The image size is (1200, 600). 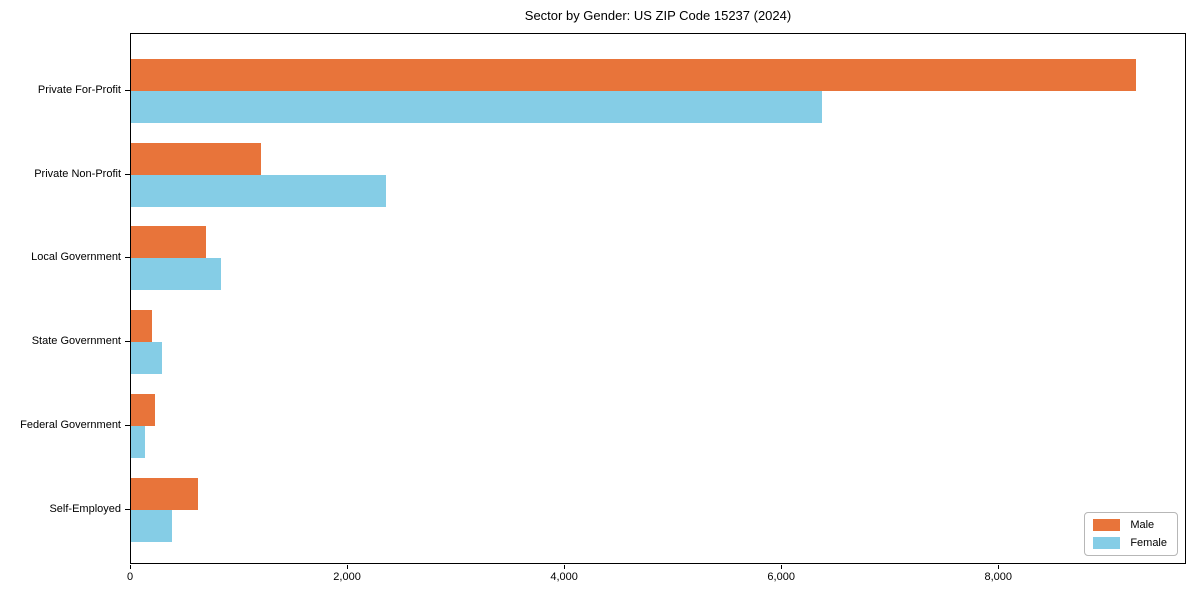 I want to click on x-tick-label: 4,000, so click(x=564, y=577).